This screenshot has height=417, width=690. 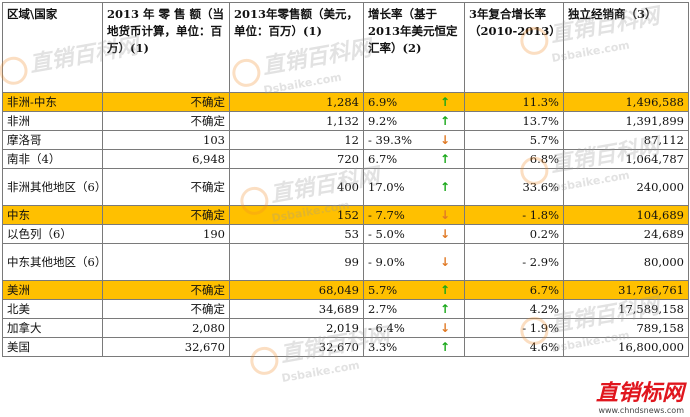 What do you see at coordinates (540, 187) in the screenshot?
I see `cagr-cell-text: 33.6%` at bounding box center [540, 187].